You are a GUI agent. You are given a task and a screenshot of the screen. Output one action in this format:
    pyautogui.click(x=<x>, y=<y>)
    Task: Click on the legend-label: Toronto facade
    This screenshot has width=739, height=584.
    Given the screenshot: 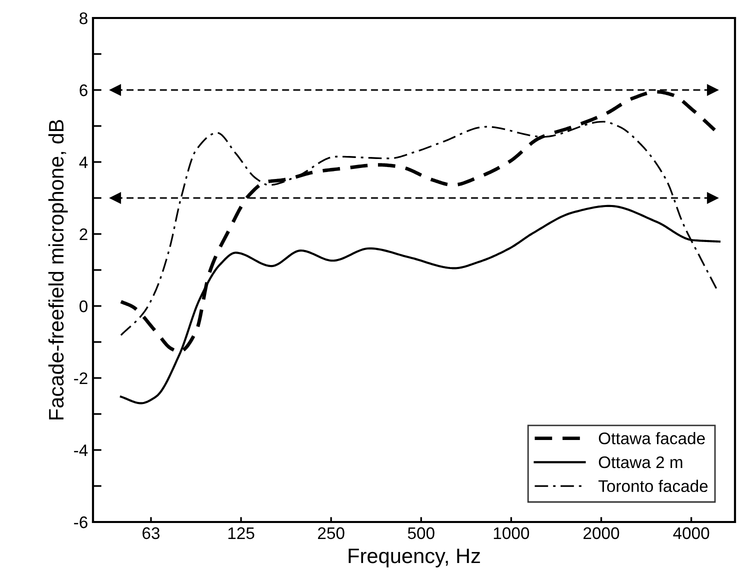 What is the action you would take?
    pyautogui.click(x=653, y=486)
    